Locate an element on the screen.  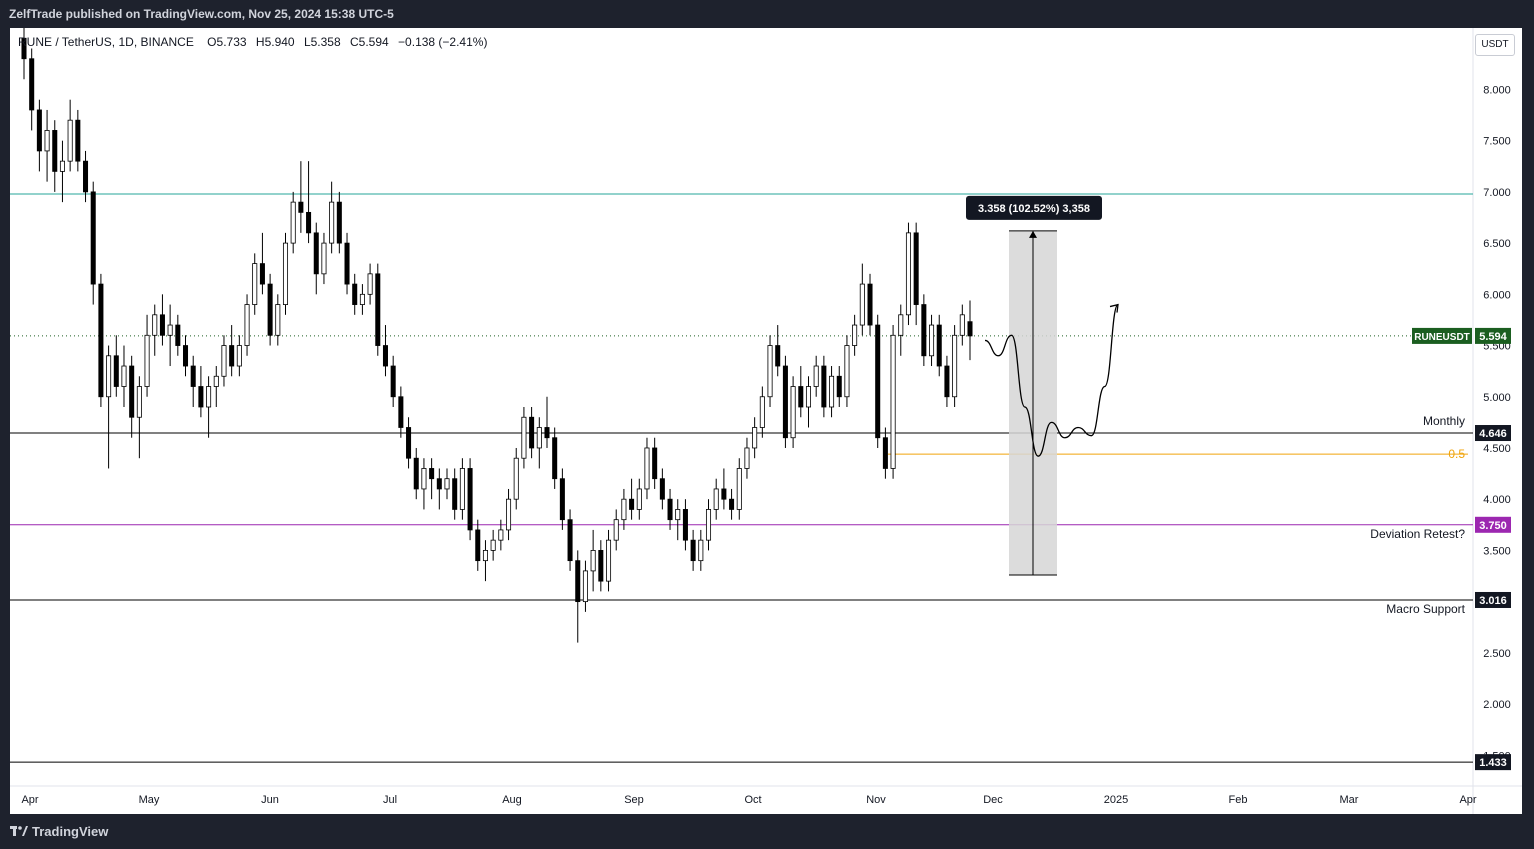
legend-close: 5.594 is located at coordinates (373, 42).